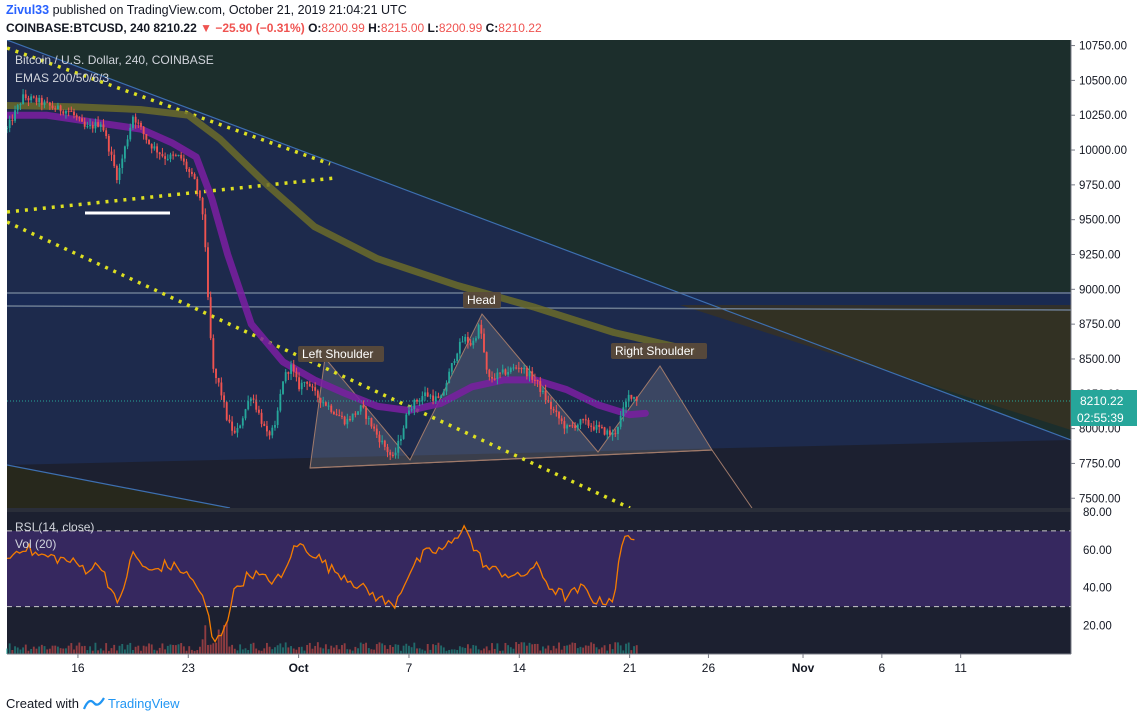 Image resolution: width=1145 pixels, height=720 pixels. Describe the element at coordinates (131, 703) in the screenshot. I see `tradingview-link: TradingView` at that location.